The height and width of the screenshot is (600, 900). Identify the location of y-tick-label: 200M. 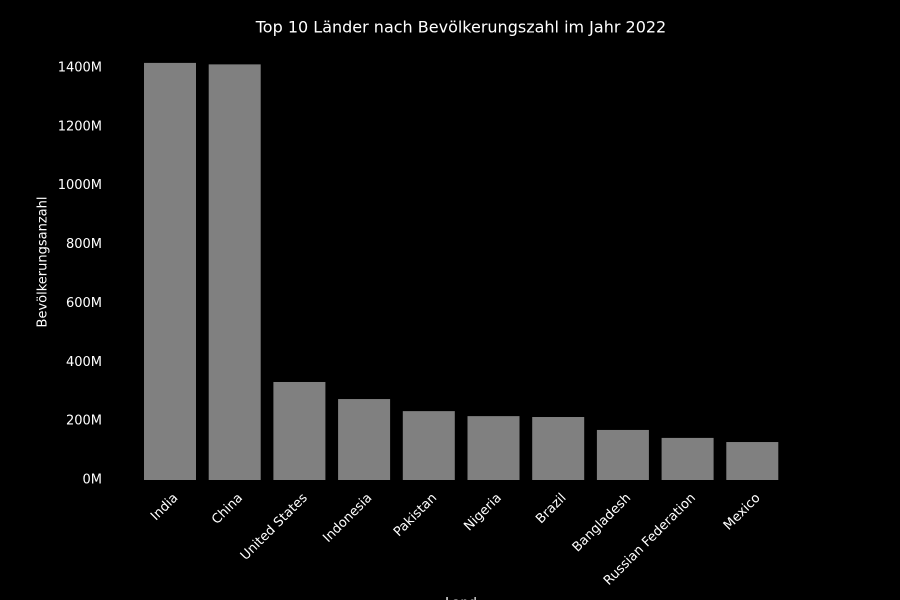
(84, 421).